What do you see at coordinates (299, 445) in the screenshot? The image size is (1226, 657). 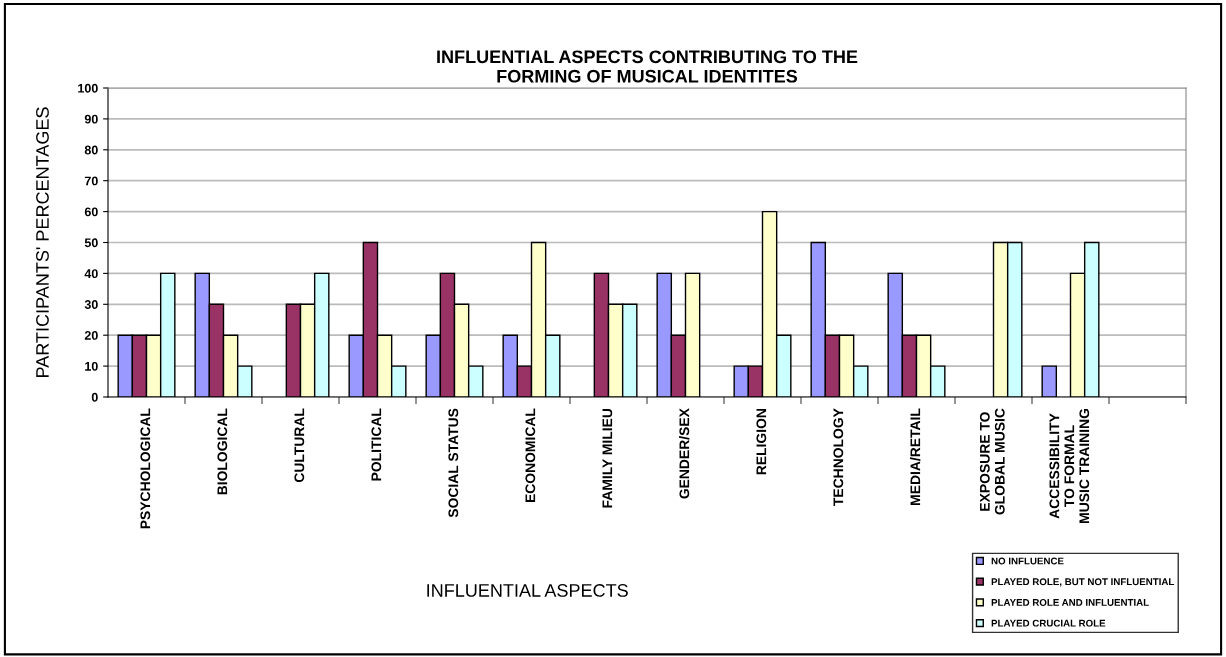 I see `x-tick-label: CULTURAL` at bounding box center [299, 445].